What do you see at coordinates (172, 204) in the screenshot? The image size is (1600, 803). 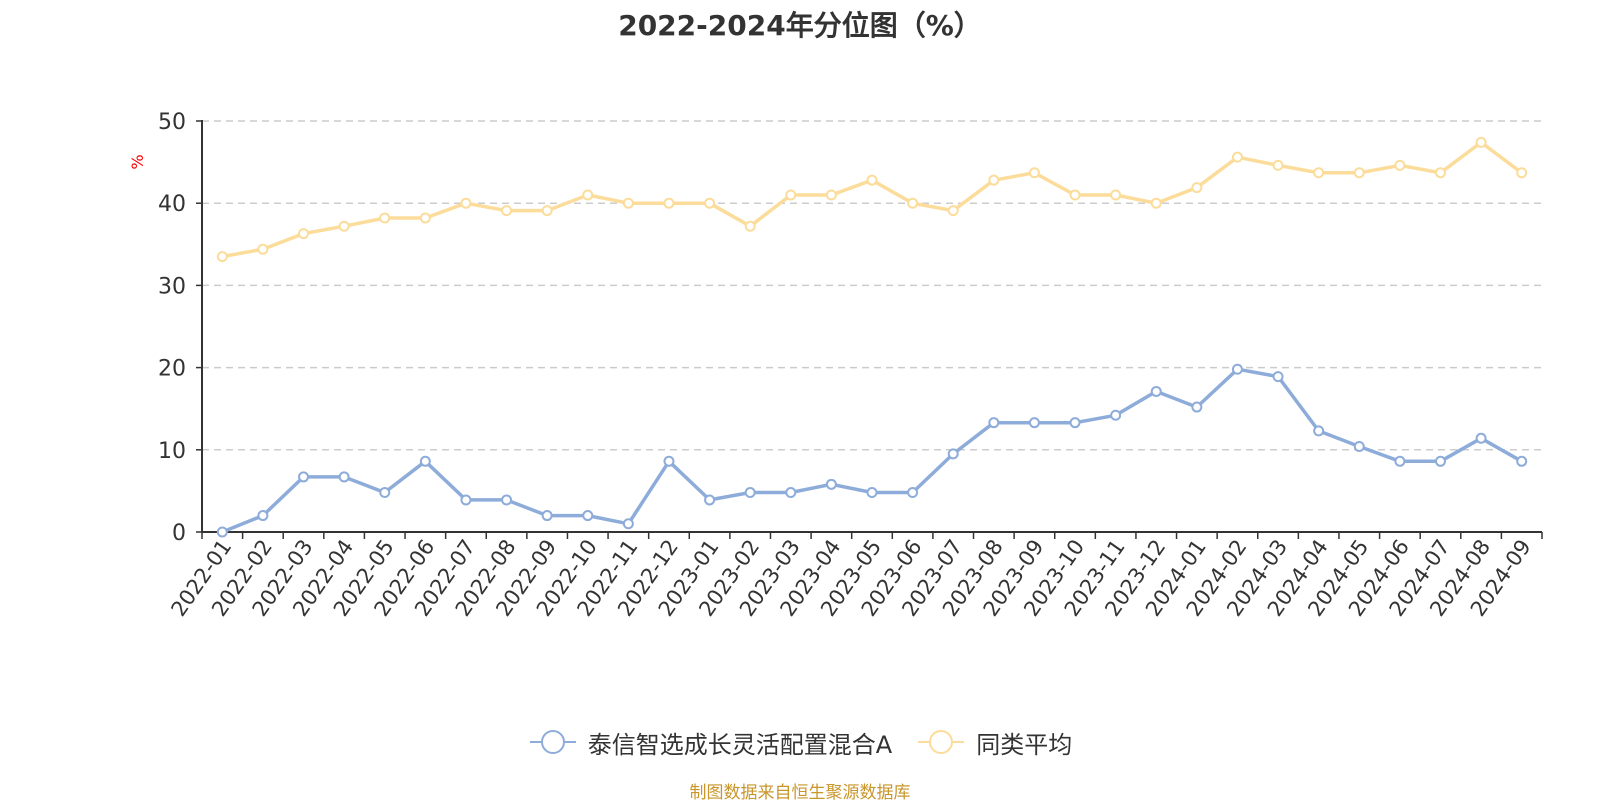 I see `y-tick-label: 40` at bounding box center [172, 204].